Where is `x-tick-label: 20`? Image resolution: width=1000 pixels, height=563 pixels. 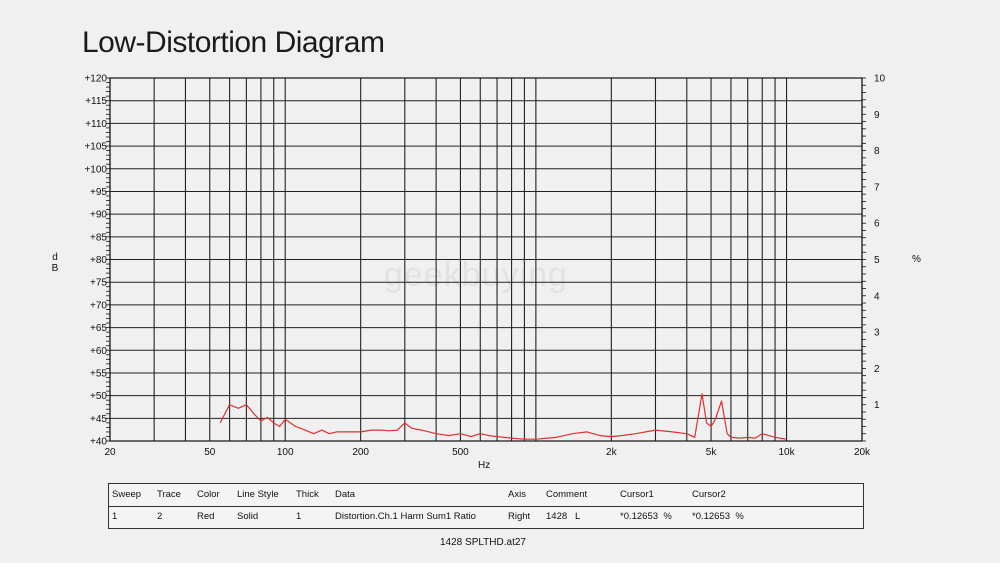 x-tick-label: 20 is located at coordinates (110, 452).